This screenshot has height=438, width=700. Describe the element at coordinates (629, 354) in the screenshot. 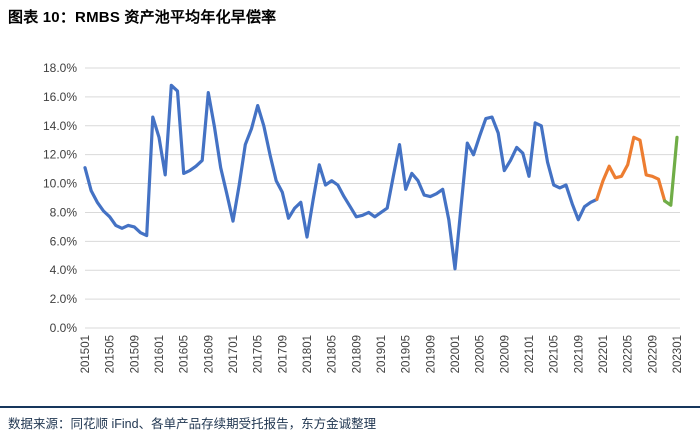

I see `x-tick-label: 202205` at that location.